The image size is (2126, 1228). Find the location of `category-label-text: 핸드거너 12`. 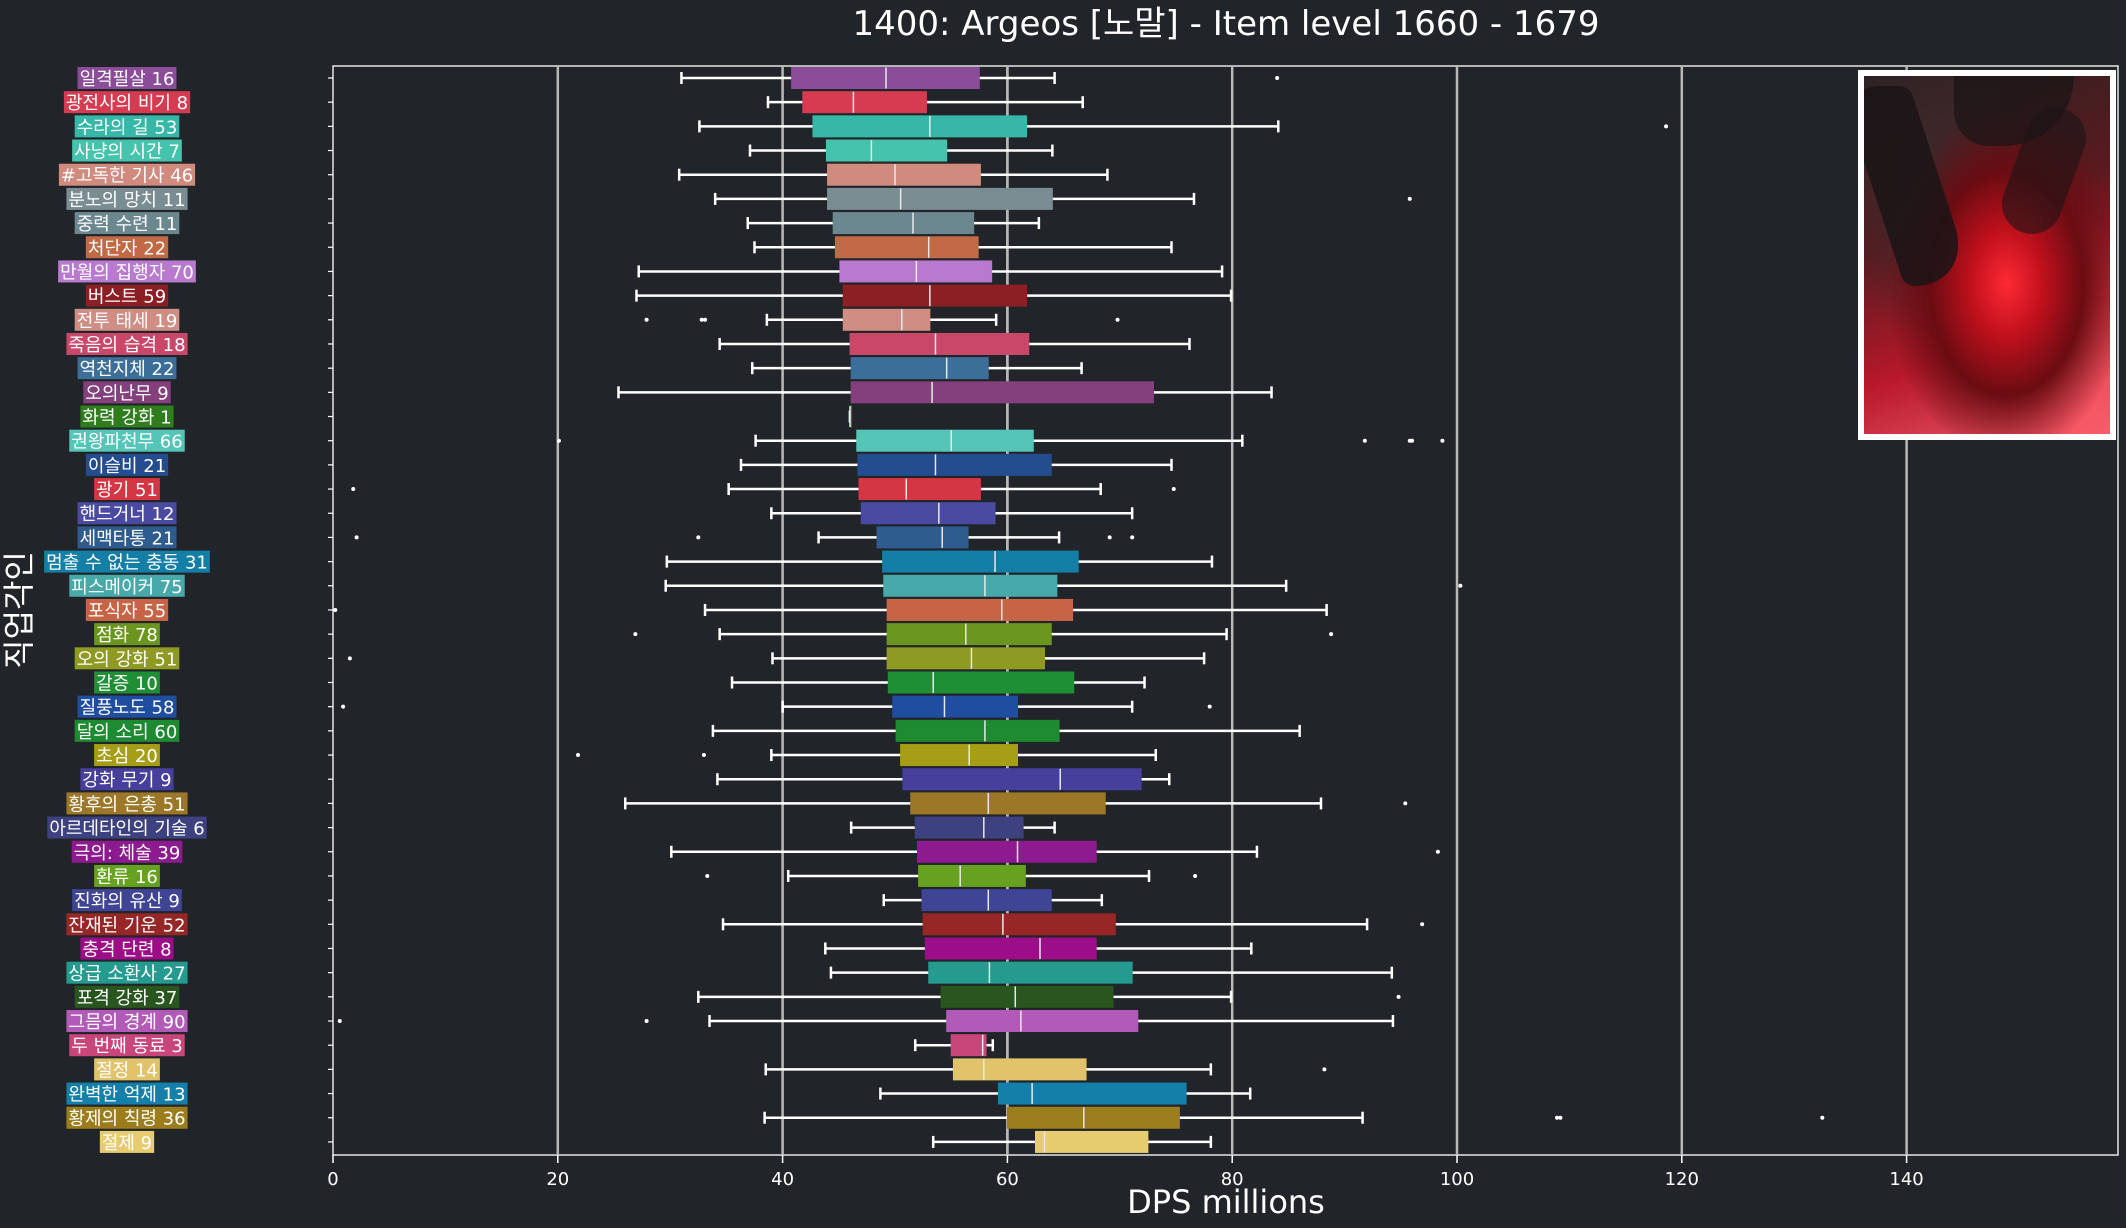

category-label-text: 핸드거너 12 is located at coordinates (127, 514).